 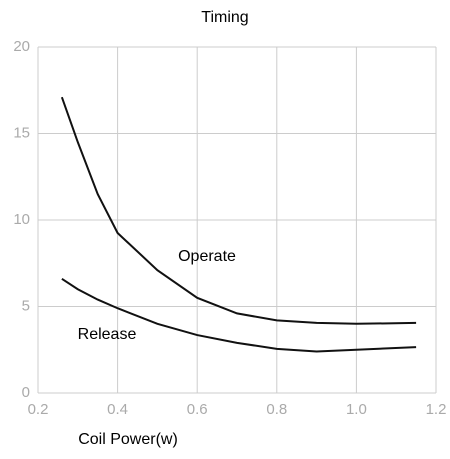 What do you see at coordinates (436, 409) in the screenshot?
I see `x-tick-label: 1.2` at bounding box center [436, 409].